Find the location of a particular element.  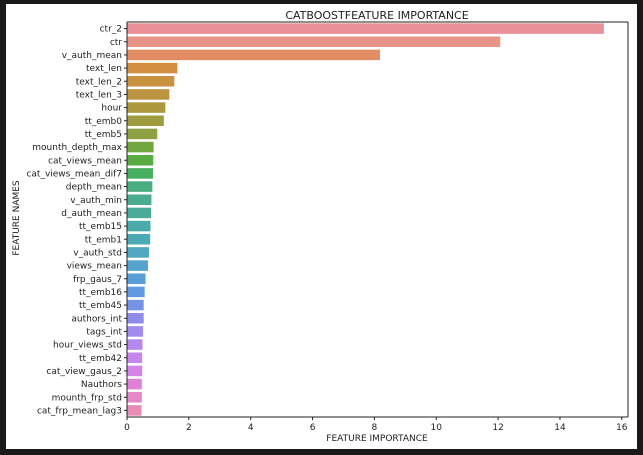

y-tick-label: authors_int is located at coordinates (96, 319).